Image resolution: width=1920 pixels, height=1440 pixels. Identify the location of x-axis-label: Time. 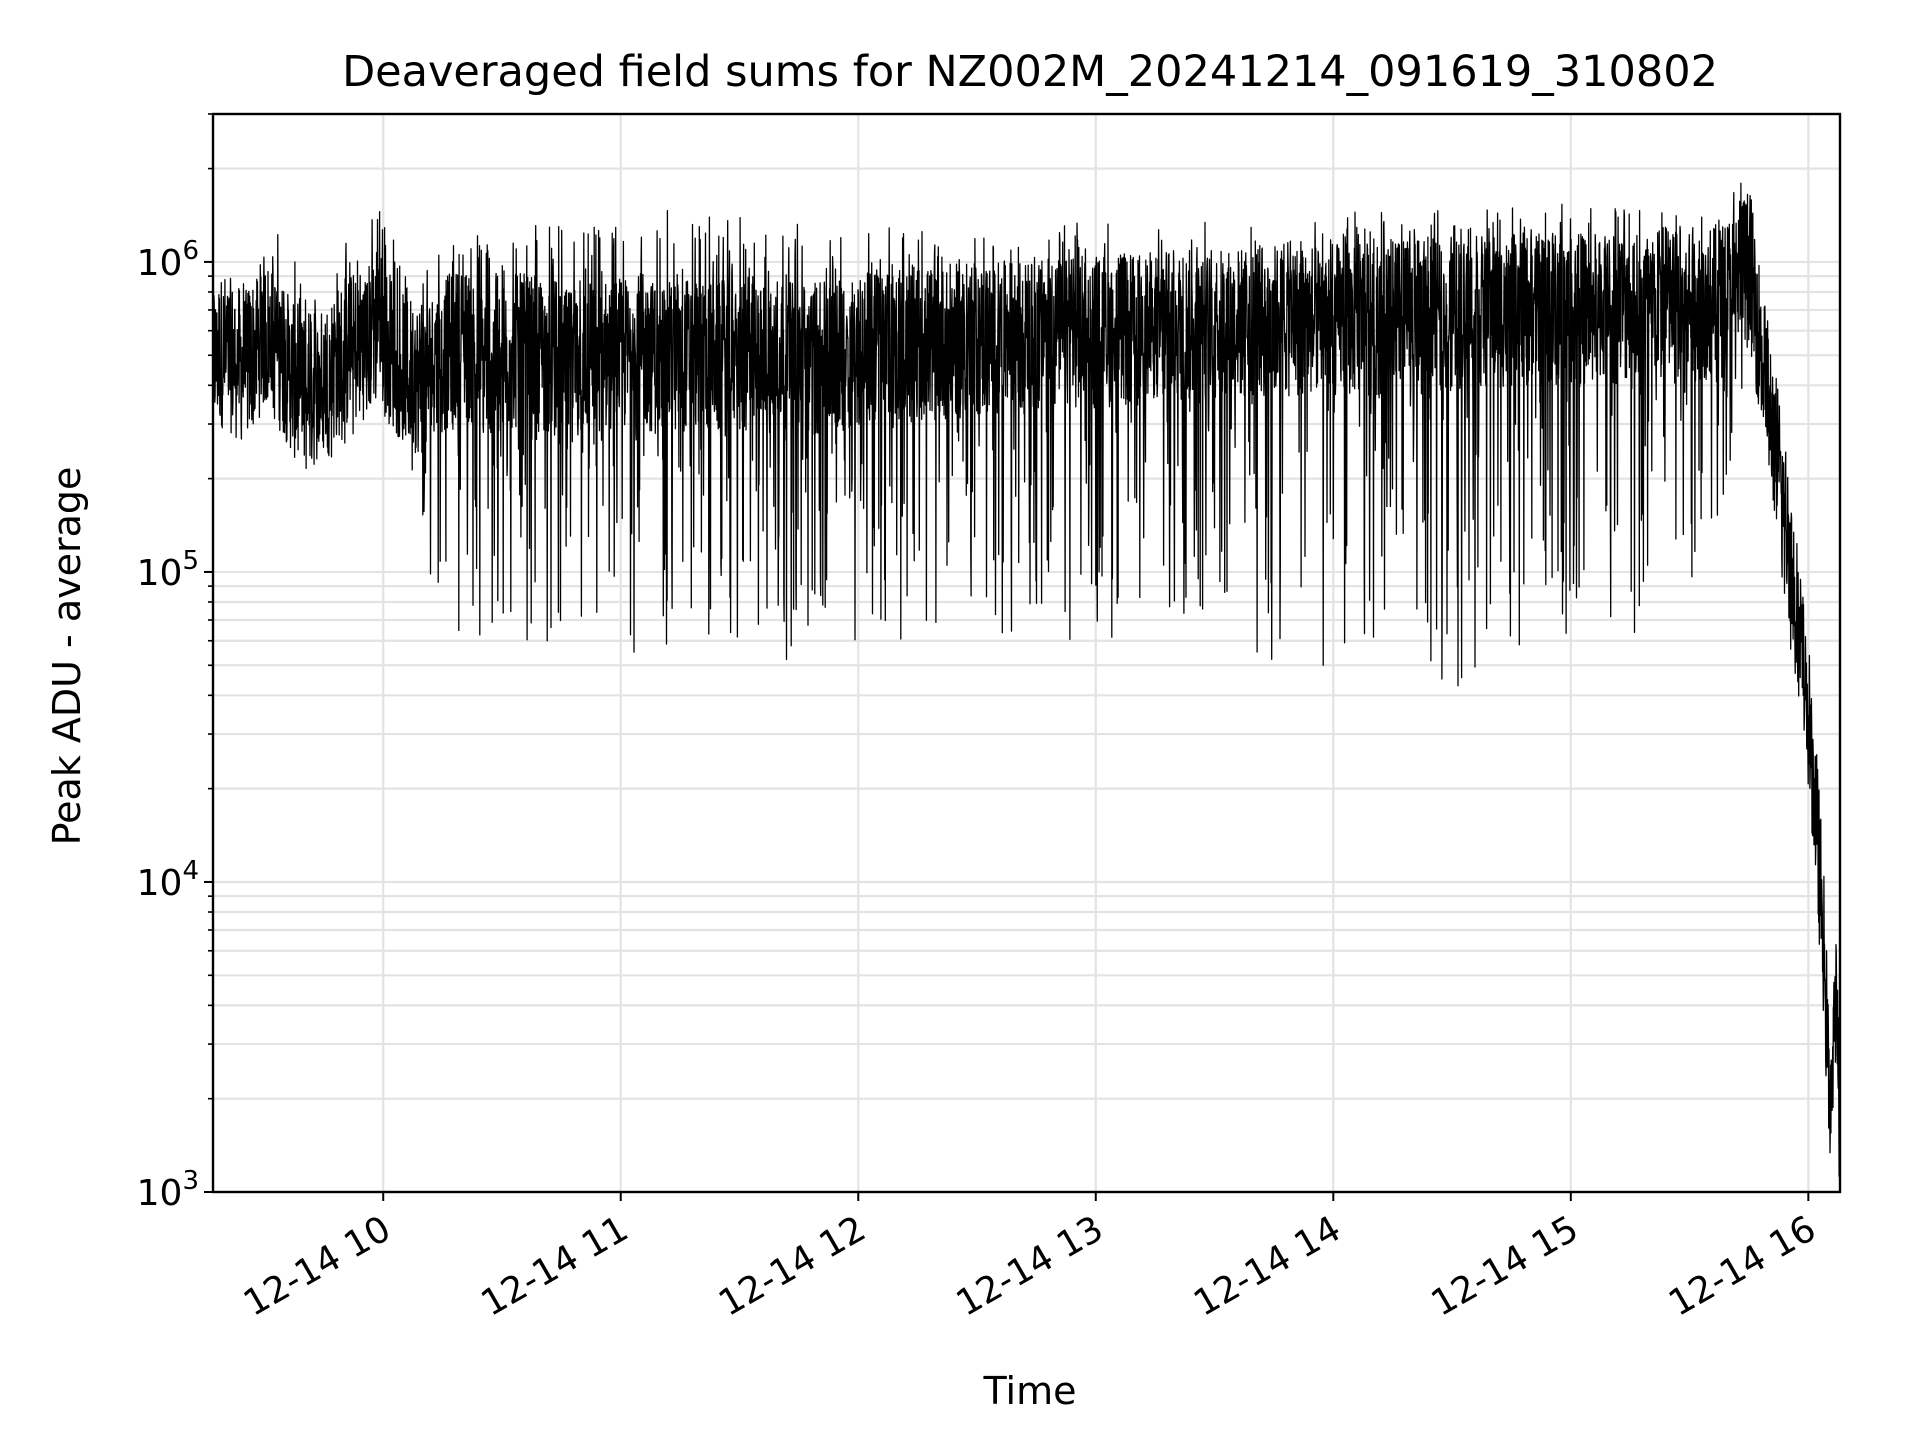
(1030, 1391).